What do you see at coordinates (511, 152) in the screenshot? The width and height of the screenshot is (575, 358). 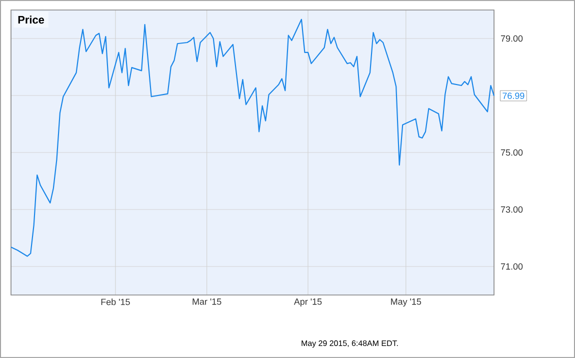 I see `y-tick-label: 75.00` at bounding box center [511, 152].